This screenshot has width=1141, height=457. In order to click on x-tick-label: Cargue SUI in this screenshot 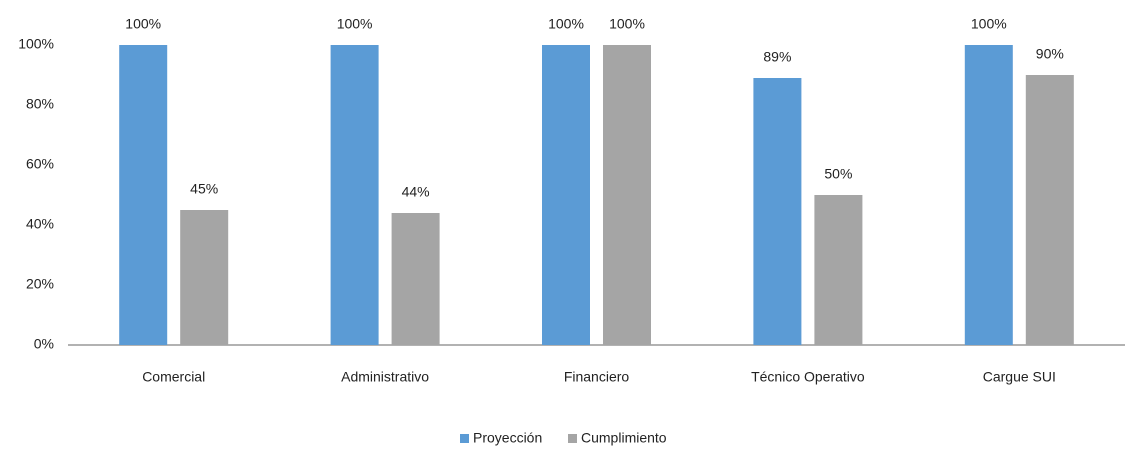, I will do `click(1019, 377)`.